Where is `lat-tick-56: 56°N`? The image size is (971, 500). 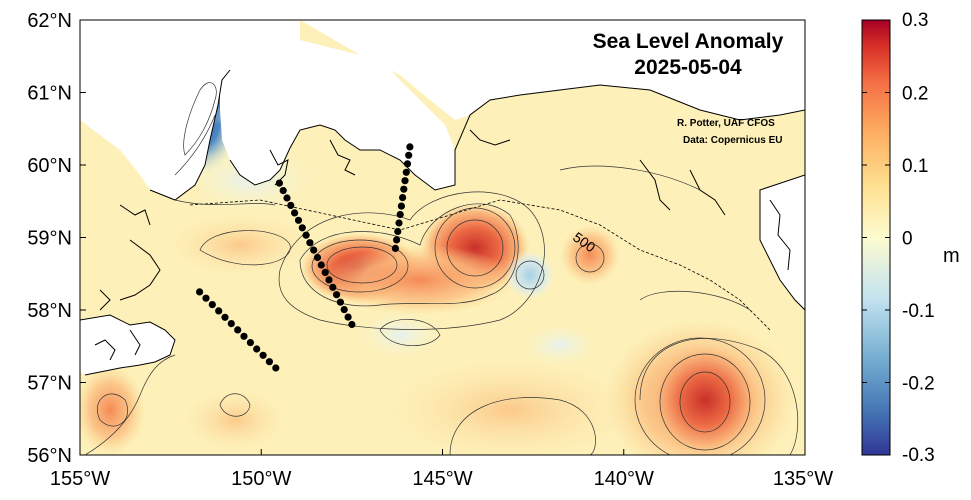
lat-tick-56: 56°N is located at coordinates (49, 456).